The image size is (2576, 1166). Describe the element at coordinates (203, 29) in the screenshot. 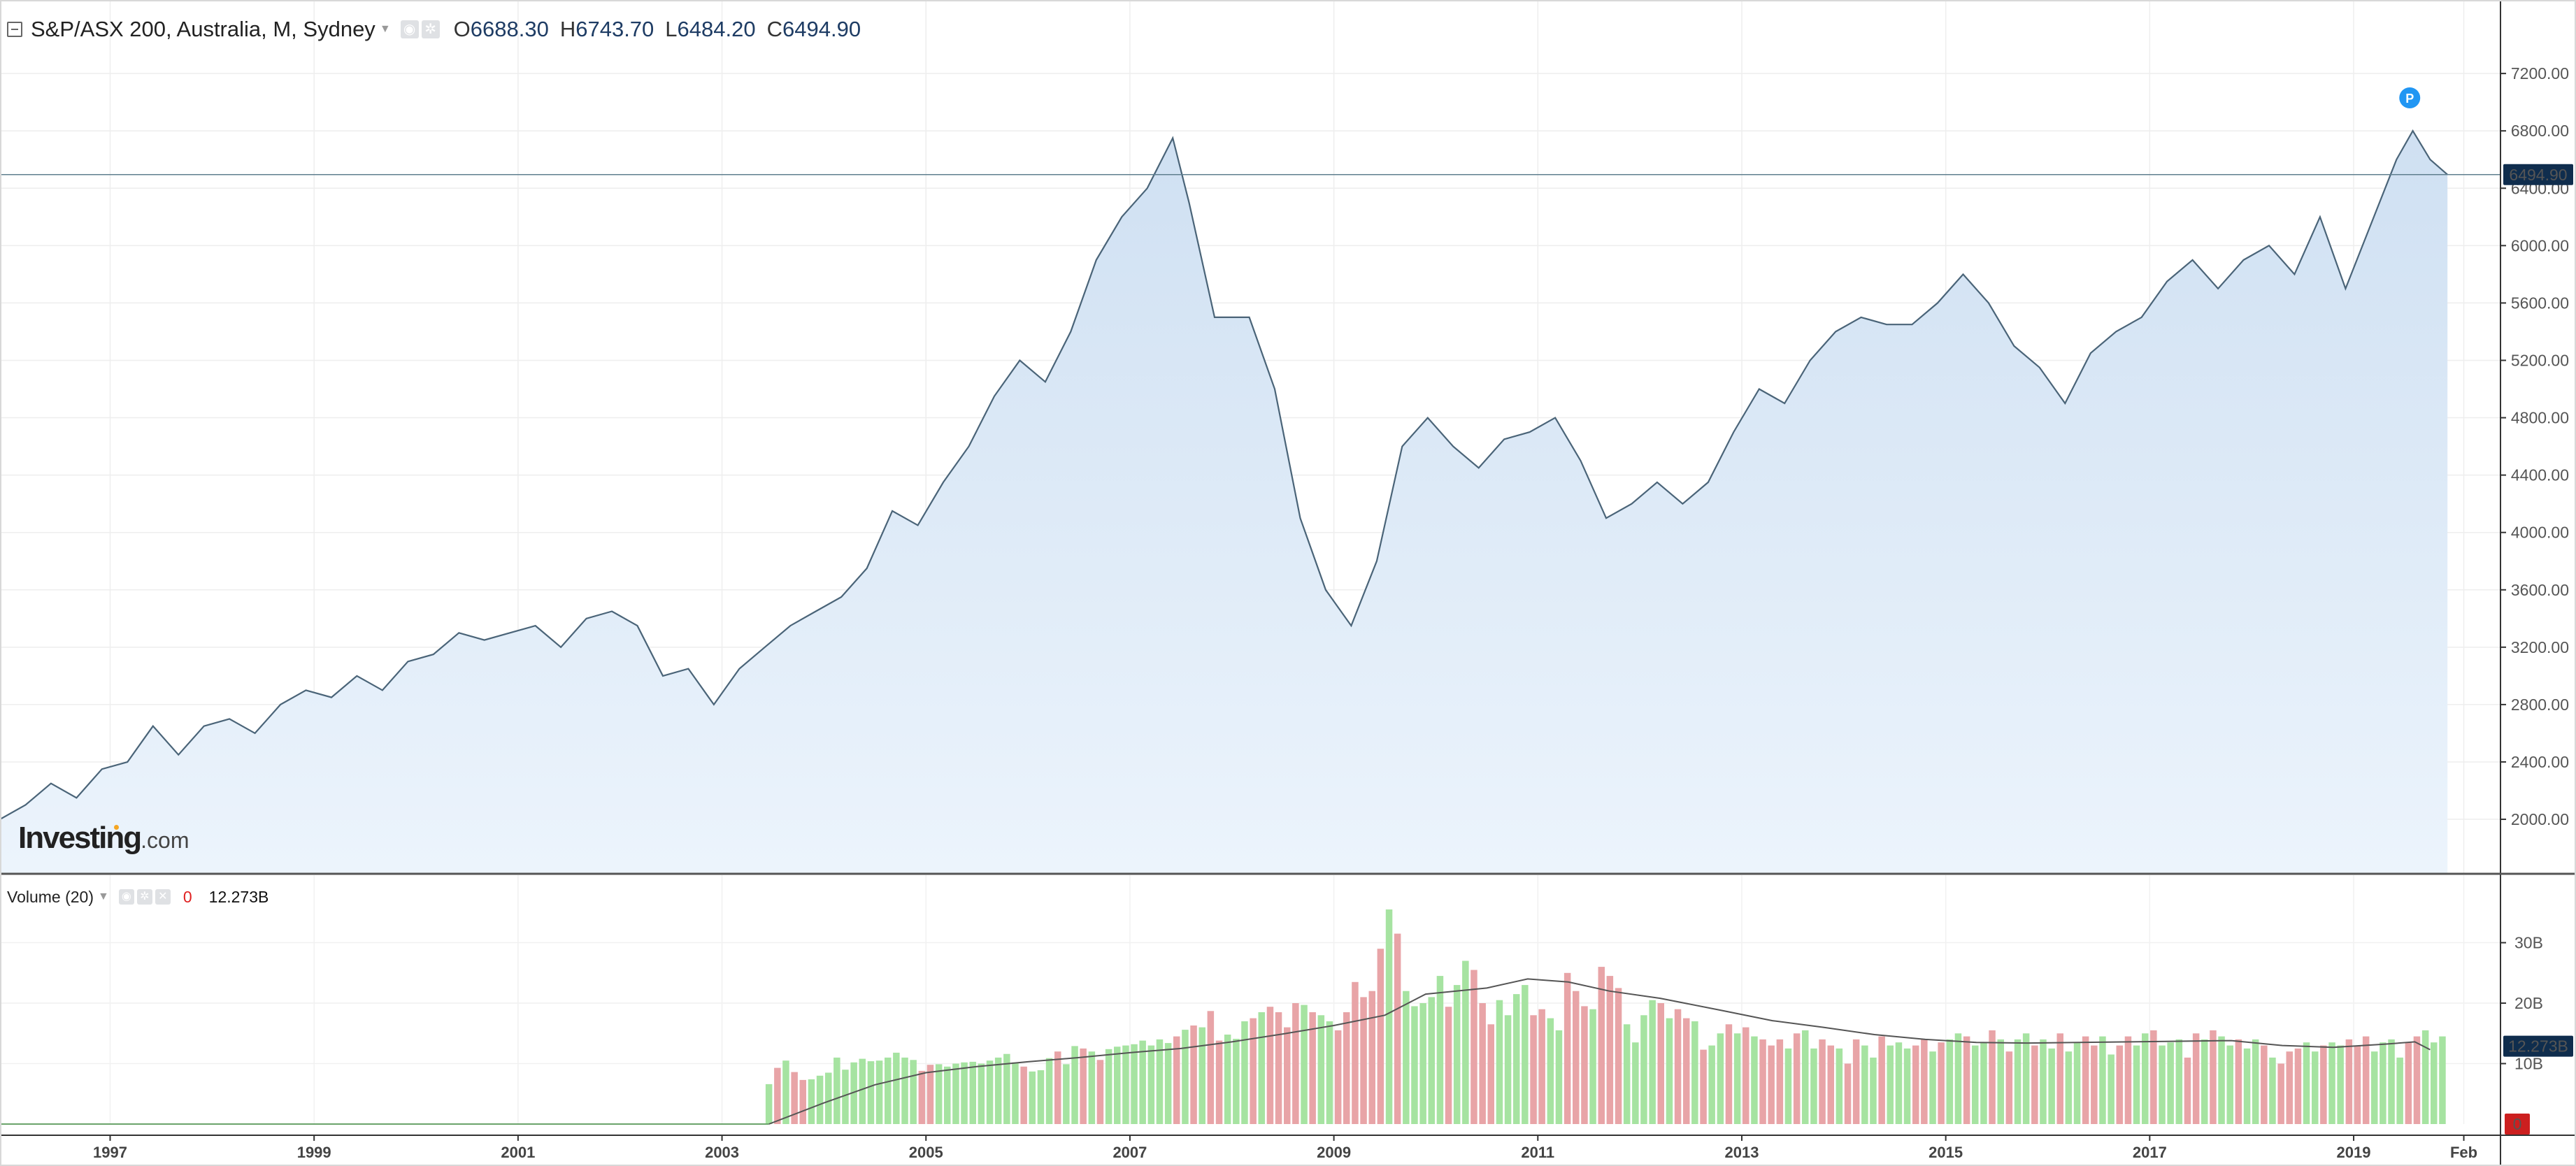

I see `instrument-title: S&P/ASX 200, Australia, M, Sydney` at that location.